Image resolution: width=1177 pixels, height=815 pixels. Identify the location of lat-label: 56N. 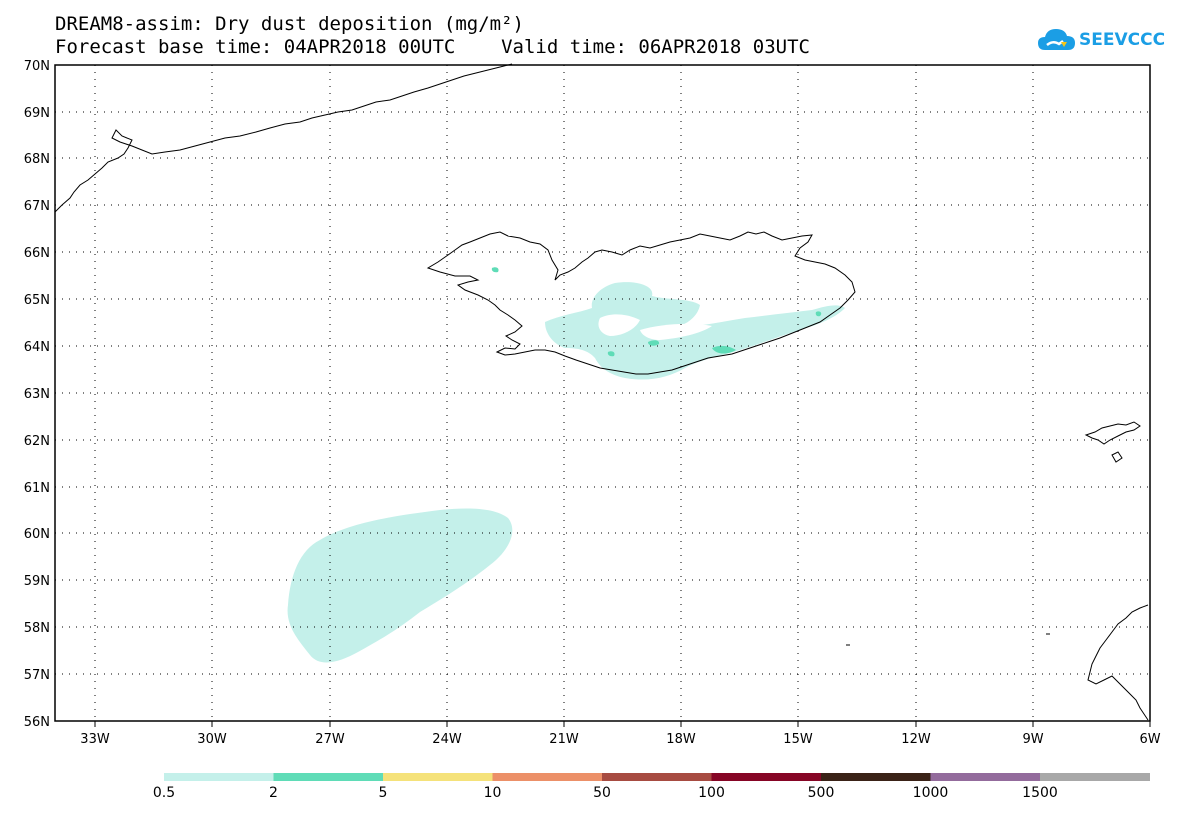
(37, 722).